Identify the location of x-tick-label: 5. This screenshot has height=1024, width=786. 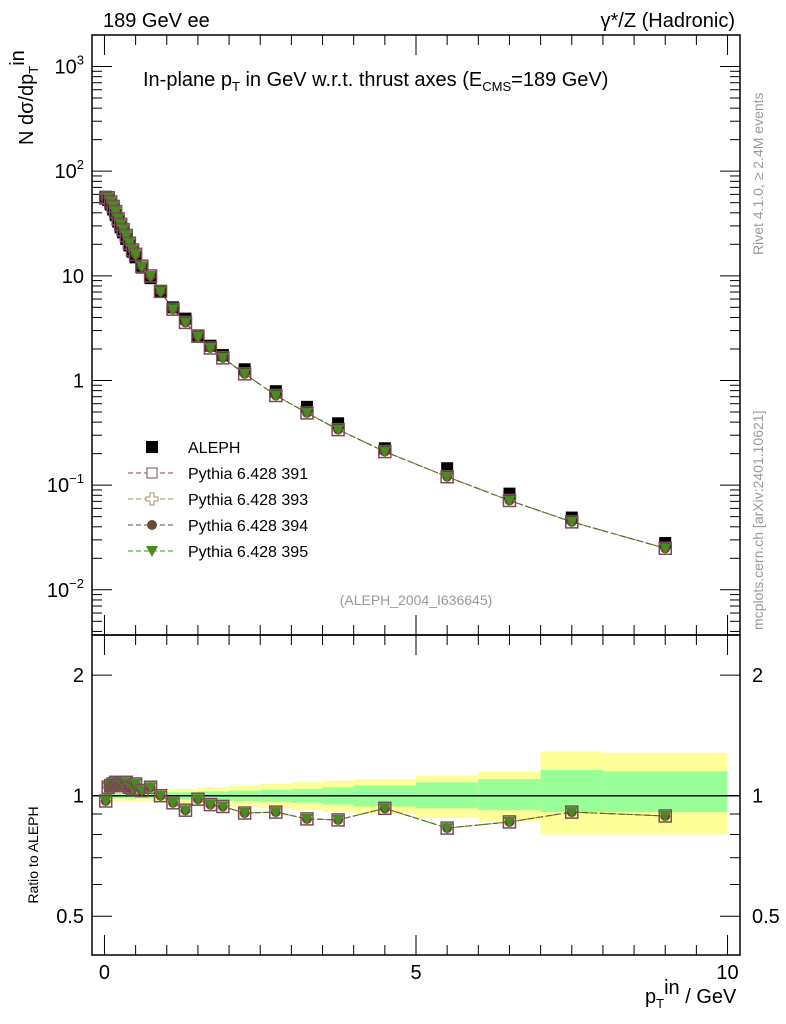
(415, 973).